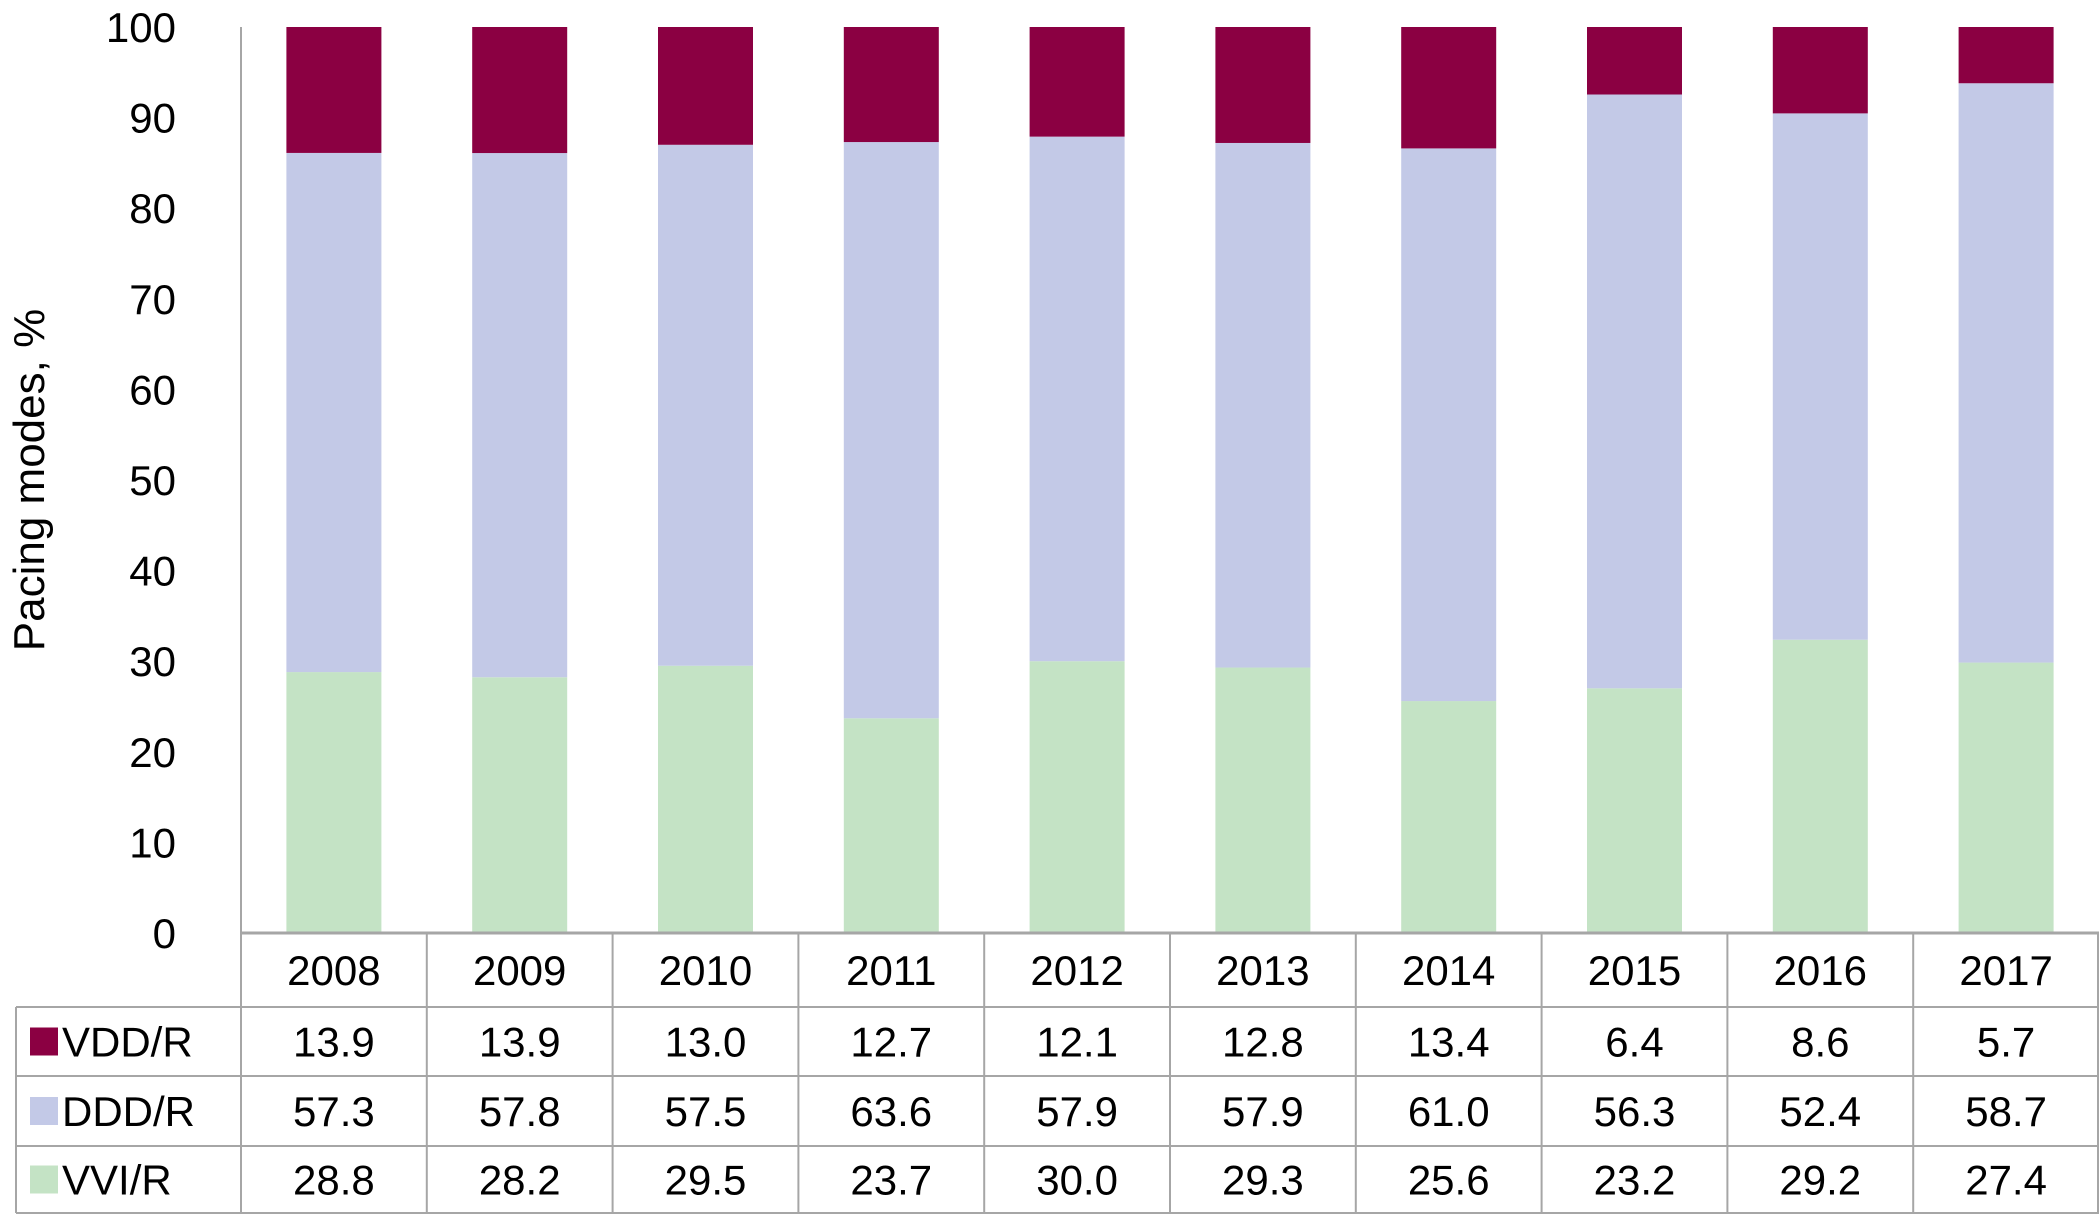 The image size is (2099, 1215). I want to click on bar-vvir-2014, so click(1449, 817).